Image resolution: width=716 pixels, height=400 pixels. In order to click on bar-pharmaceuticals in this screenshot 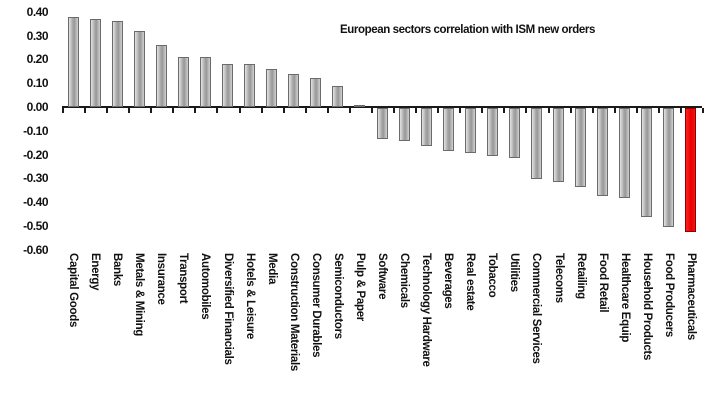, I will do `click(690, 170)`.